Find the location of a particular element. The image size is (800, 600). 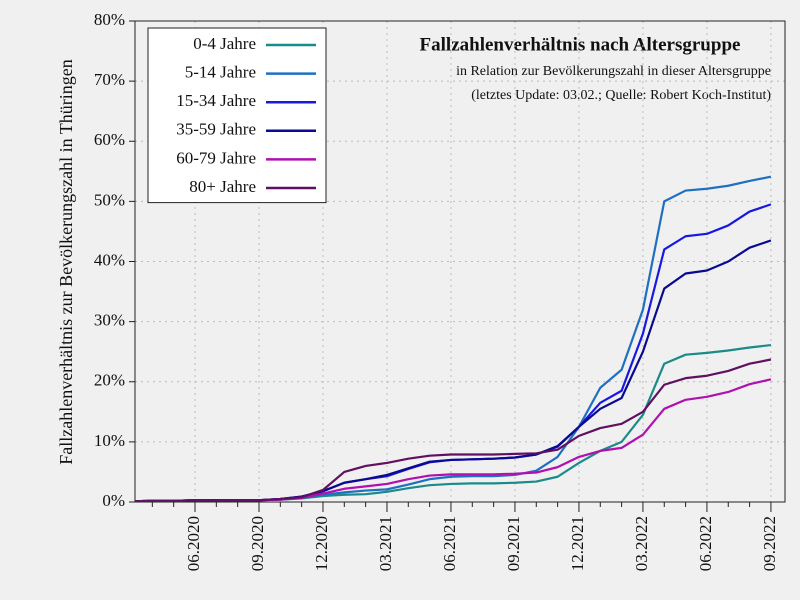

y-tick-label: 40% is located at coordinates (109, 259).